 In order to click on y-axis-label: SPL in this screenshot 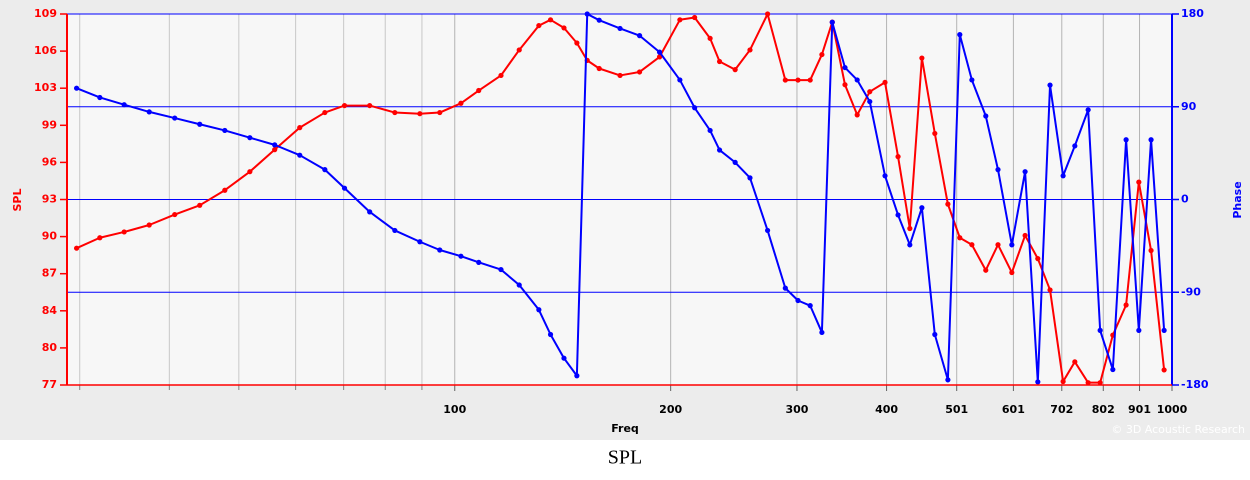, I will do `click(17, 200)`.